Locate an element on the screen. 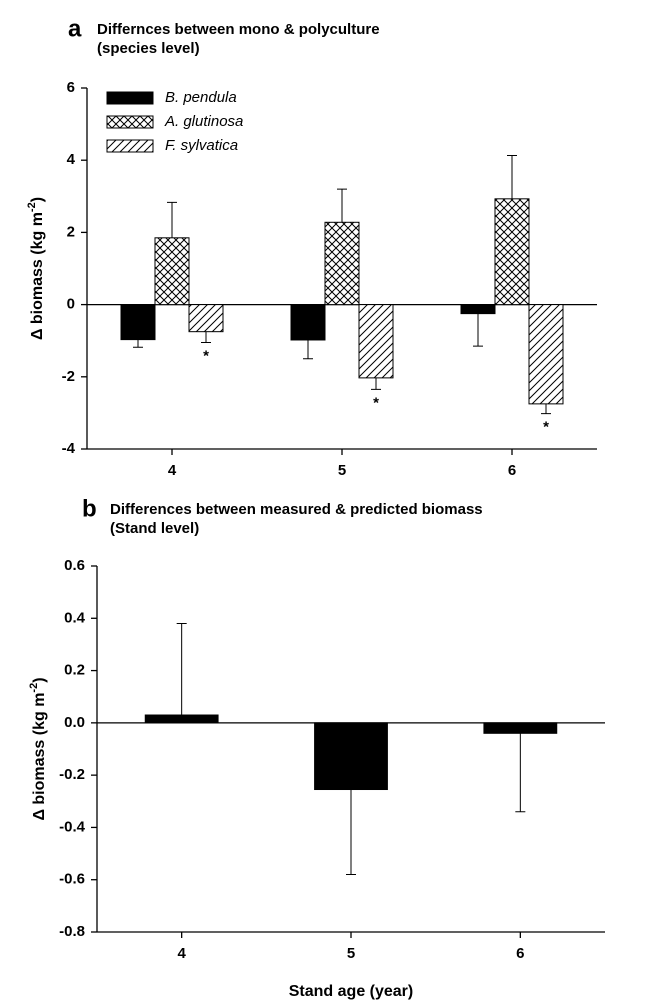 Image resolution: width=649 pixels, height=1005 pixels. y-tick-label: 0.4 is located at coordinates (75, 617).